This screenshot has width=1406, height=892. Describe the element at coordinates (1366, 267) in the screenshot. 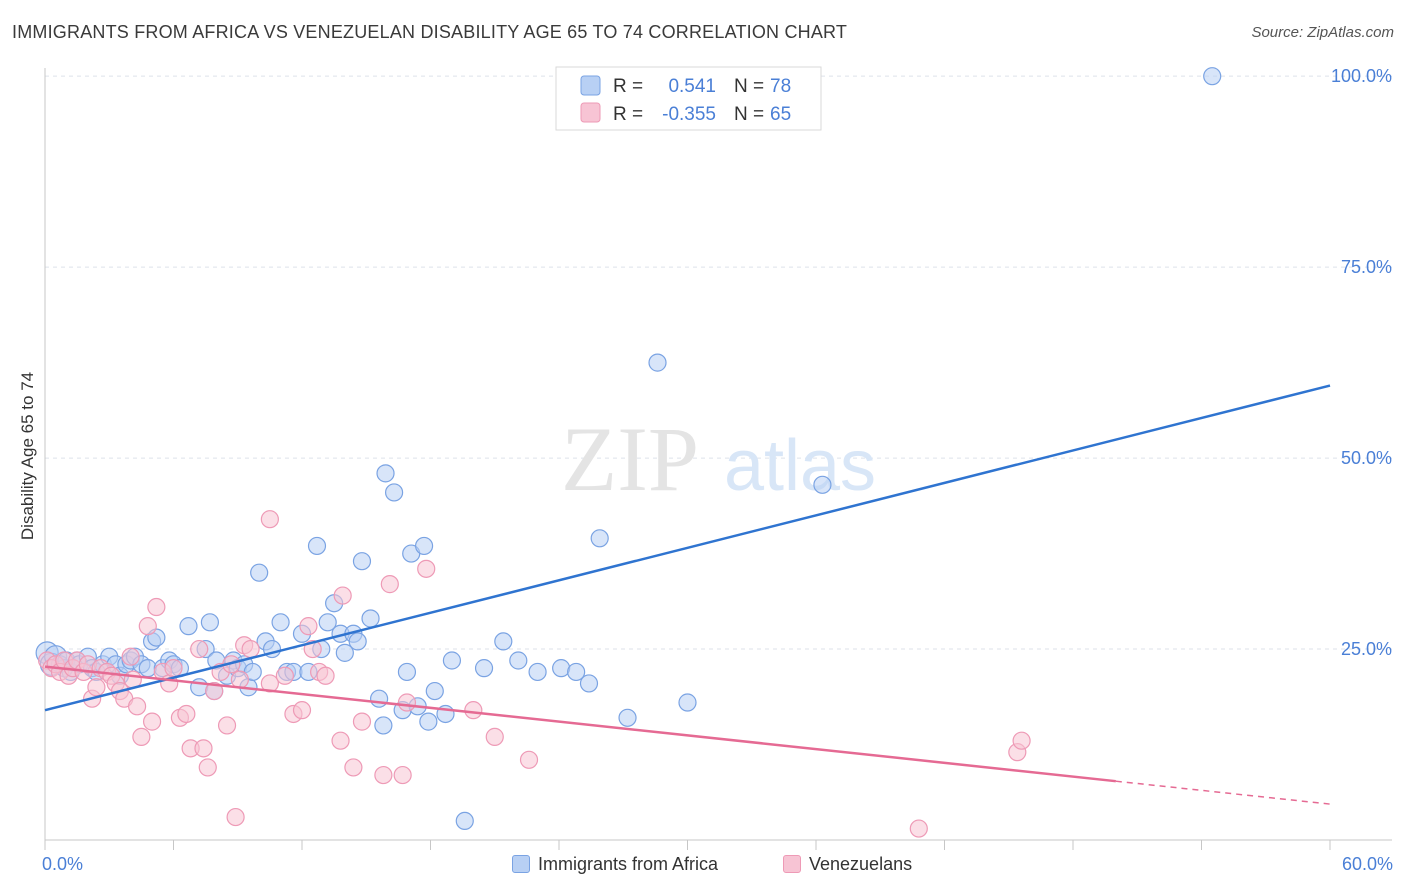

I see `y-tick-label-2: 75.0%` at that location.